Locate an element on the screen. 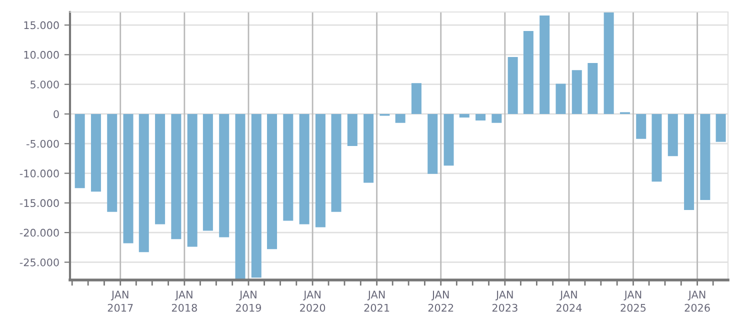 The height and width of the screenshot is (313, 751). y-tick-label: -15.000 is located at coordinates (39, 203).